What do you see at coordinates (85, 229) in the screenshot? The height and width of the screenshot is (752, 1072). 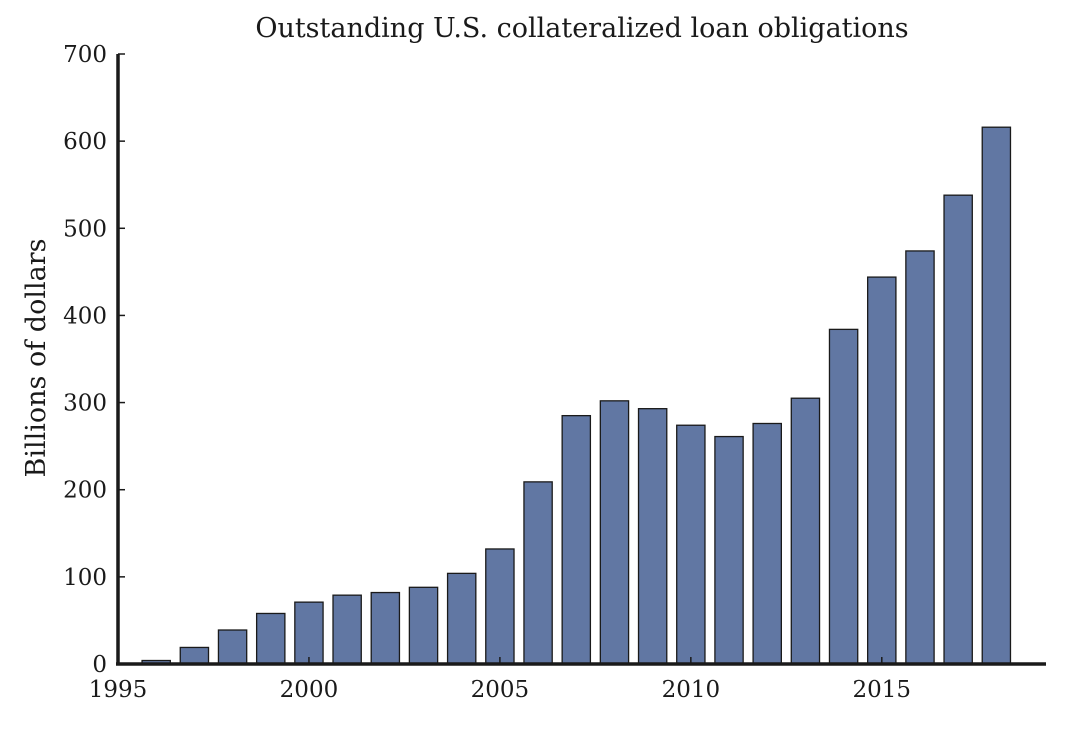 I see `y-tick-label: 500` at bounding box center [85, 229].